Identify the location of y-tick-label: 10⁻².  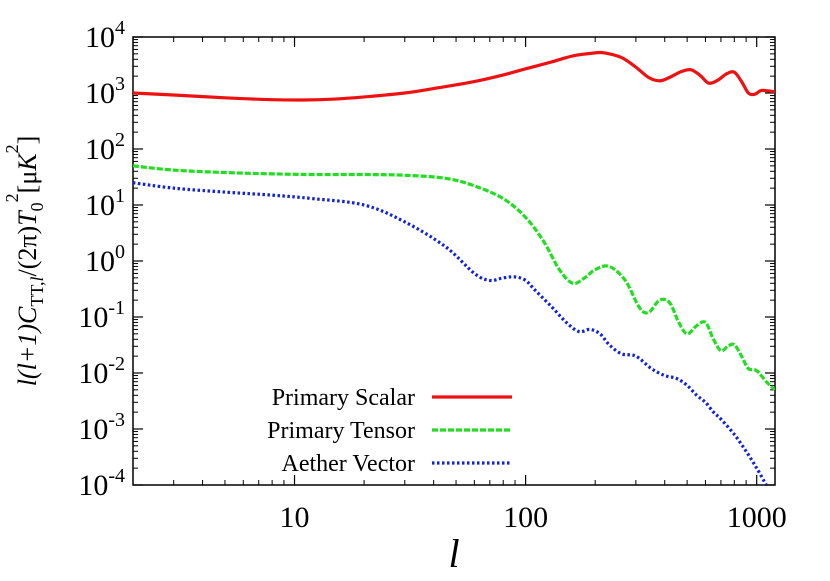
(101, 371).